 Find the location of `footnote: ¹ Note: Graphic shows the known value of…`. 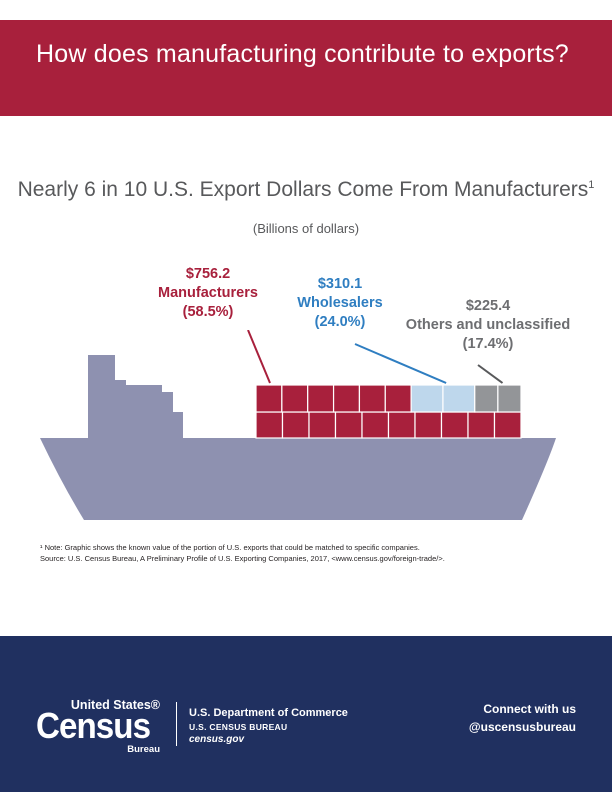

footnote: ¹ Note: Graphic shows the known value of… is located at coordinates (310, 553).